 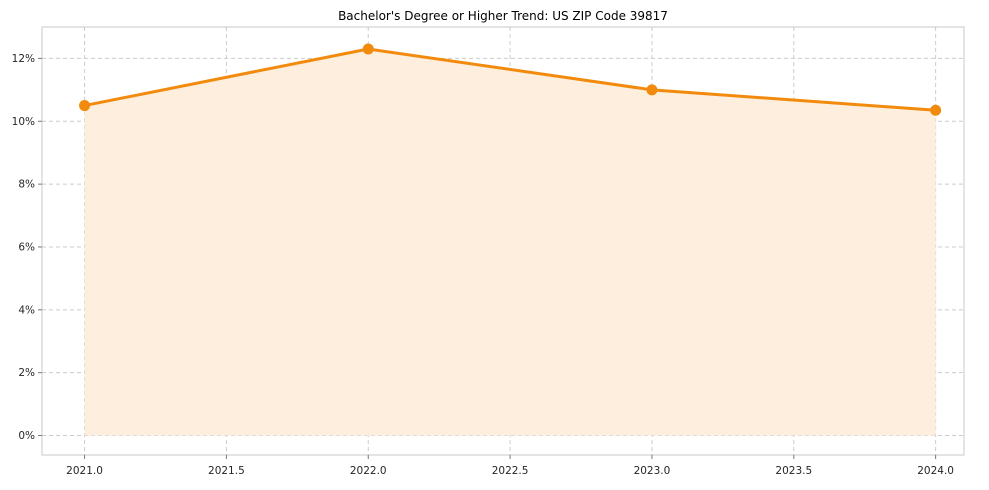 What do you see at coordinates (26, 310) in the screenshot?
I see `y-tick-label: 4%` at bounding box center [26, 310].